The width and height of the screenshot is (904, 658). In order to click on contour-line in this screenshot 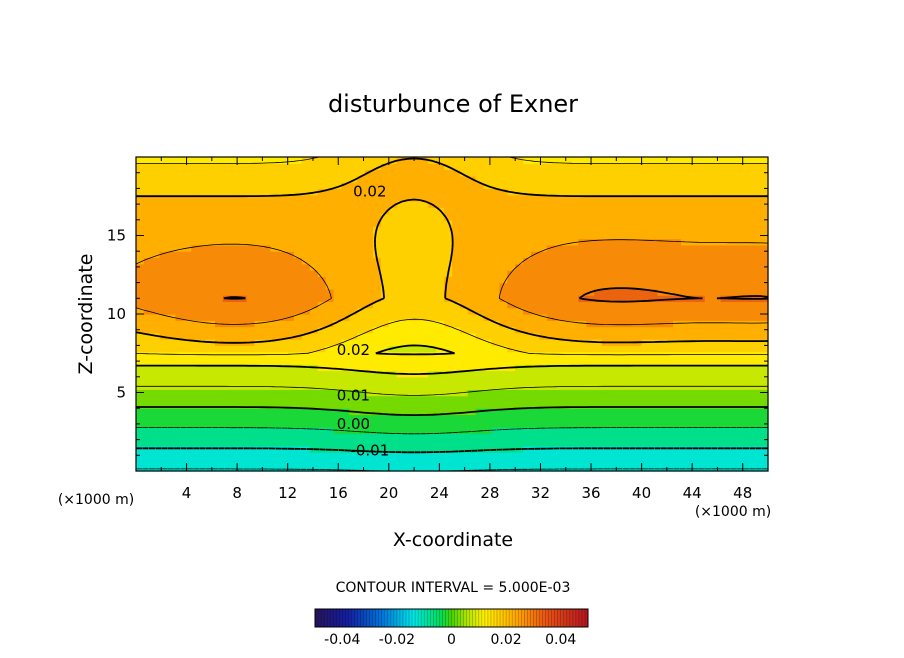, I will do `click(452, 282)`.